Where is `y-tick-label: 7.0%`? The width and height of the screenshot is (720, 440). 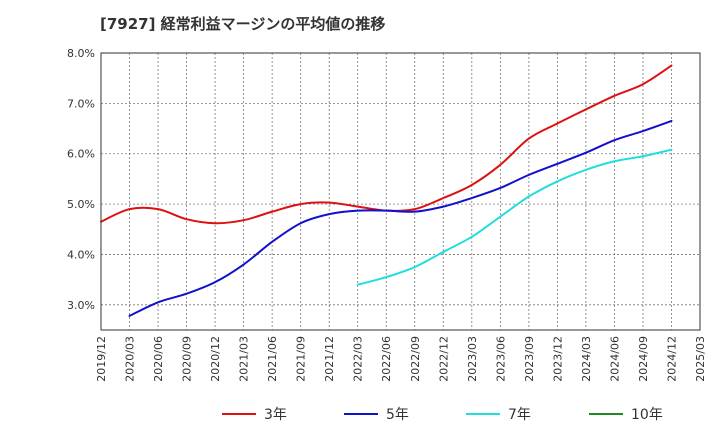 y-tick-label: 7.0% is located at coordinates (81, 103).